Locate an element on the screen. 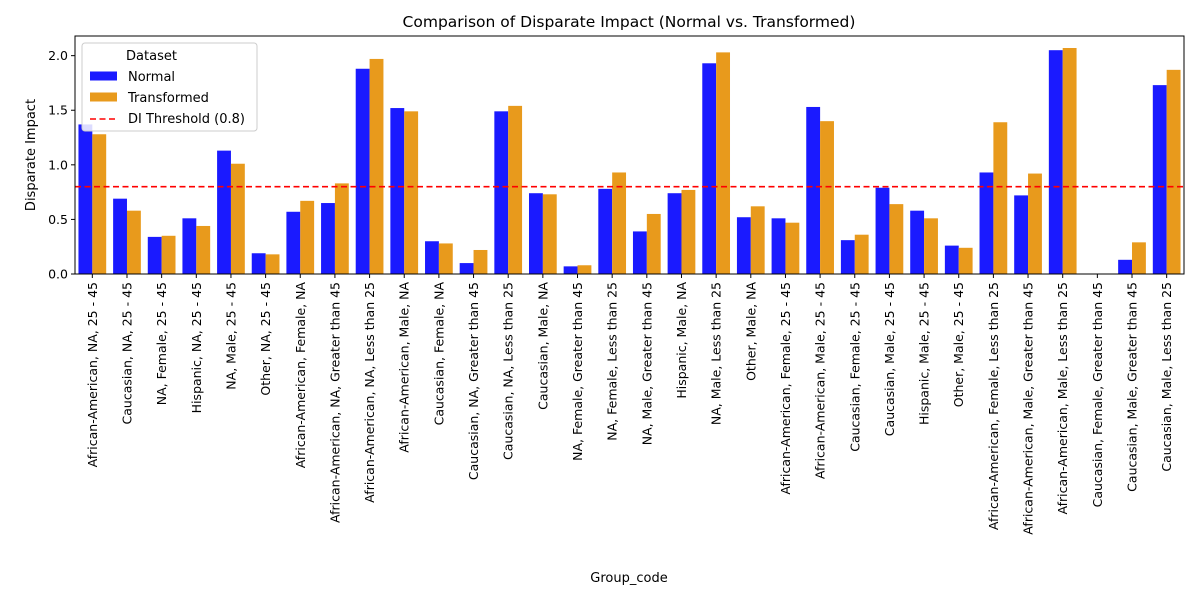 Image resolution: width=1200 pixels, height=600 pixels. x-tick-label: Caucasian, NA, Greater than 45 is located at coordinates (473, 381).